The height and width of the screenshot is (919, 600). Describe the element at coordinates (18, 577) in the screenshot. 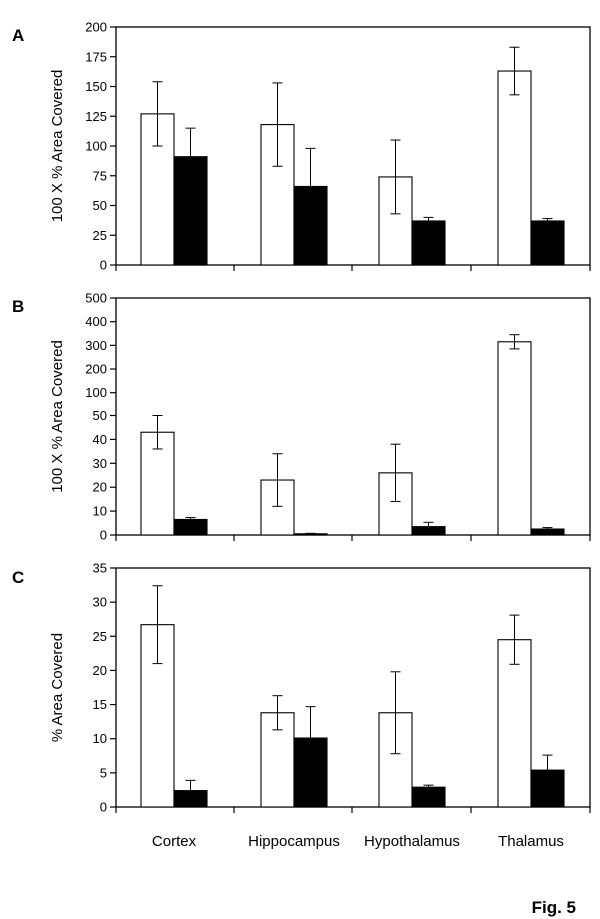

I see `panel-letter: C` at that location.